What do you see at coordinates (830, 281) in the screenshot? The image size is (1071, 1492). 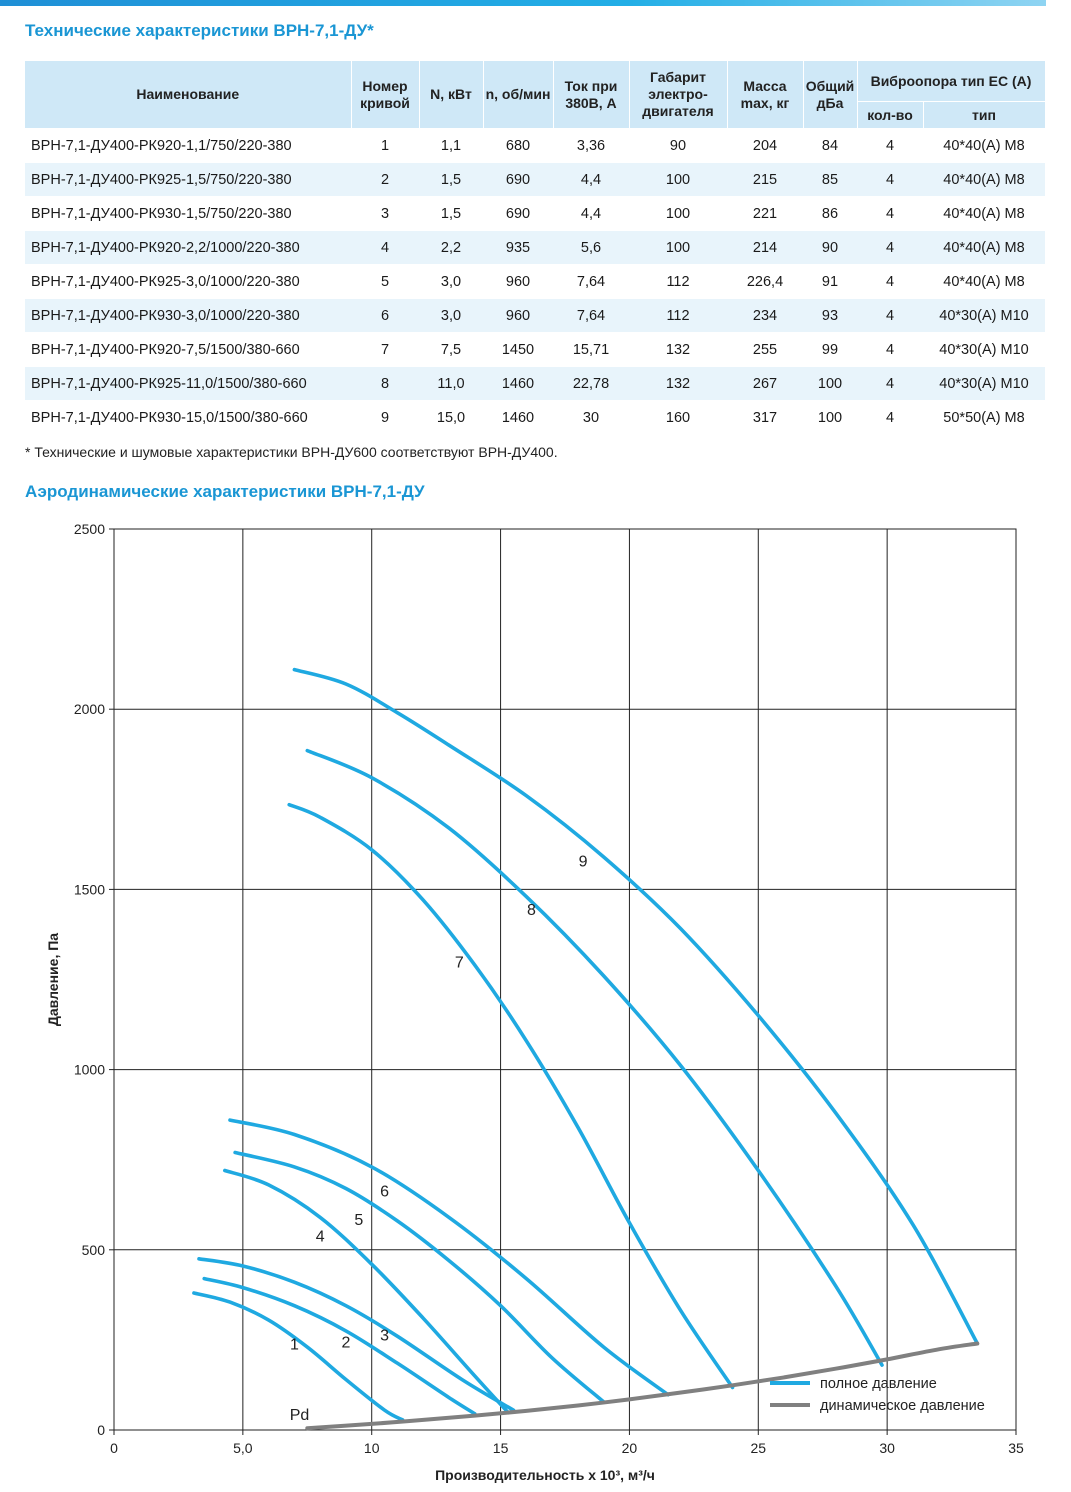 I see `cell-noise: 91` at bounding box center [830, 281].